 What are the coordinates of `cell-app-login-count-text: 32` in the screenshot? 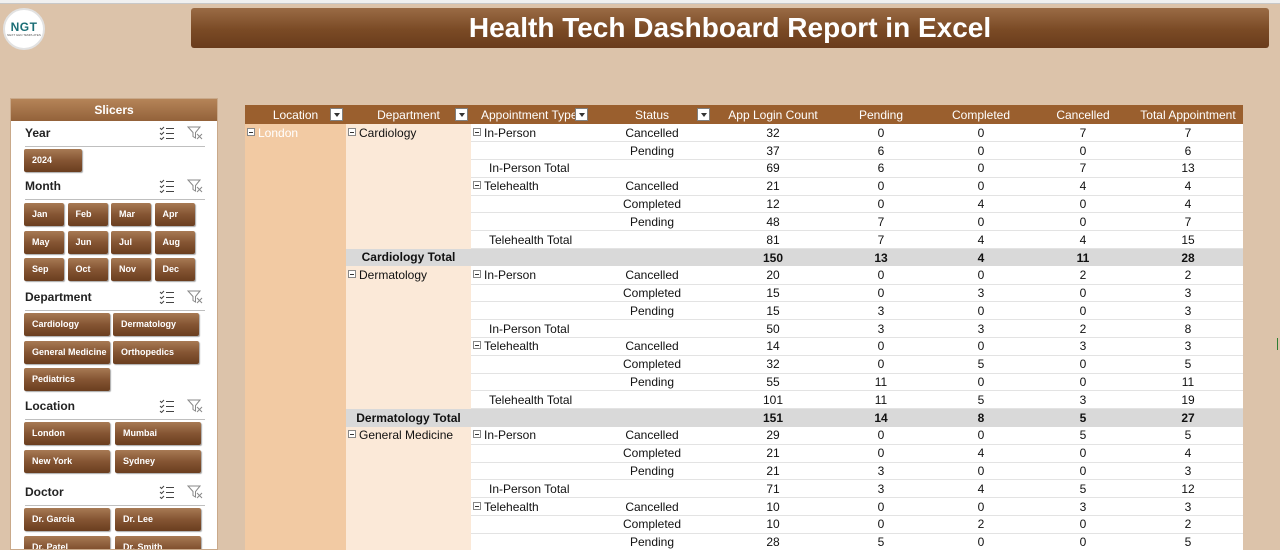 It's located at (773, 364).